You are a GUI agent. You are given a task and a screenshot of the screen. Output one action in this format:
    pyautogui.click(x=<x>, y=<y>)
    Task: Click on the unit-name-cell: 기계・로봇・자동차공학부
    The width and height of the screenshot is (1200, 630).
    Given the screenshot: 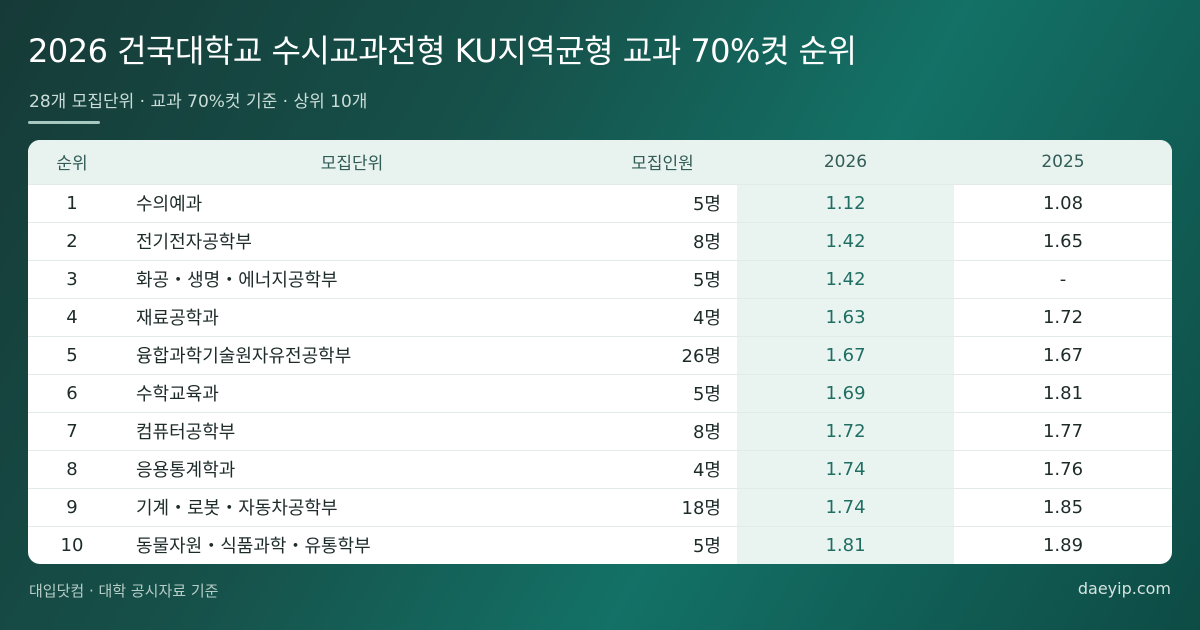 What is the action you would take?
    pyautogui.click(x=237, y=508)
    